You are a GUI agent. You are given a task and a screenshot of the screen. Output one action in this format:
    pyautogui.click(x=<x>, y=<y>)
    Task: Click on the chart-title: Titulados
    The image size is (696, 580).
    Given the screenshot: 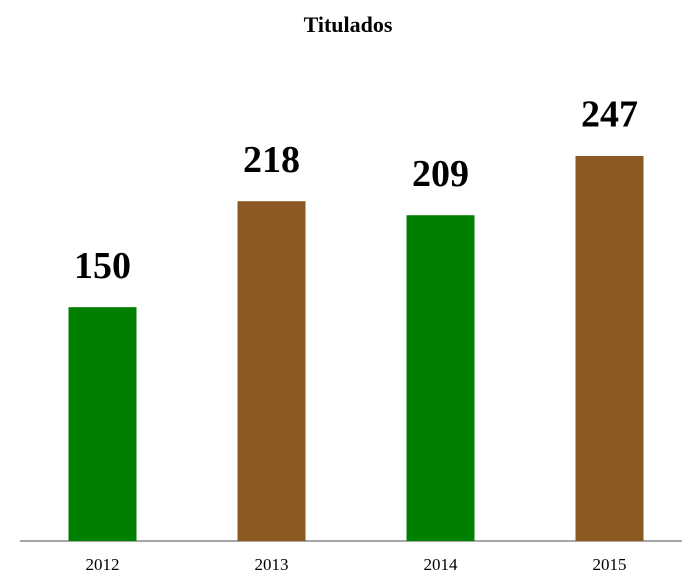 What is the action you would take?
    pyautogui.click(x=348, y=24)
    